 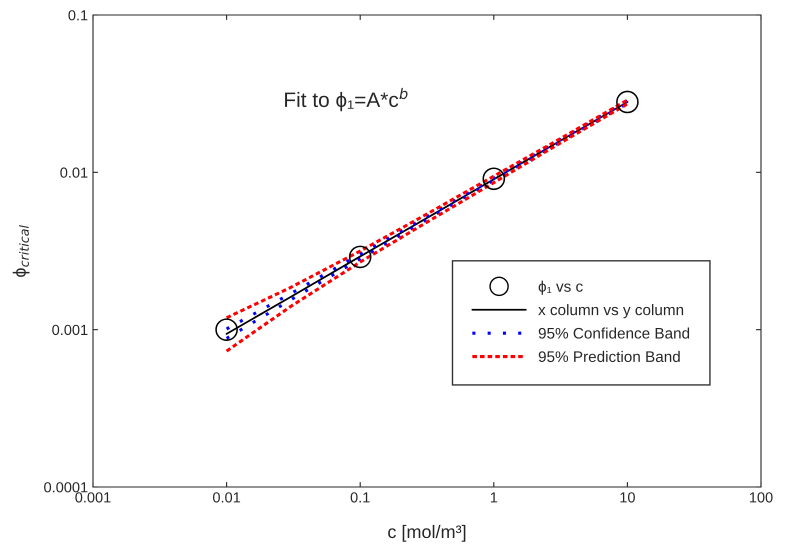 I want to click on x-tick-label: 0.001, so click(x=93, y=497).